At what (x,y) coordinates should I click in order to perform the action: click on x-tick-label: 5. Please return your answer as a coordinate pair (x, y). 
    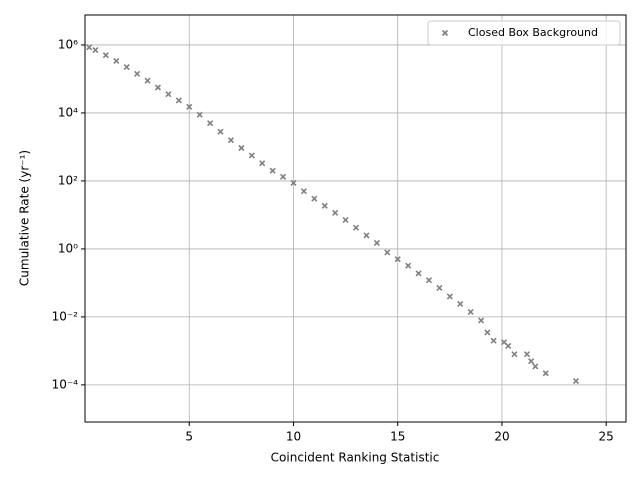
    Looking at the image, I should click on (189, 437).